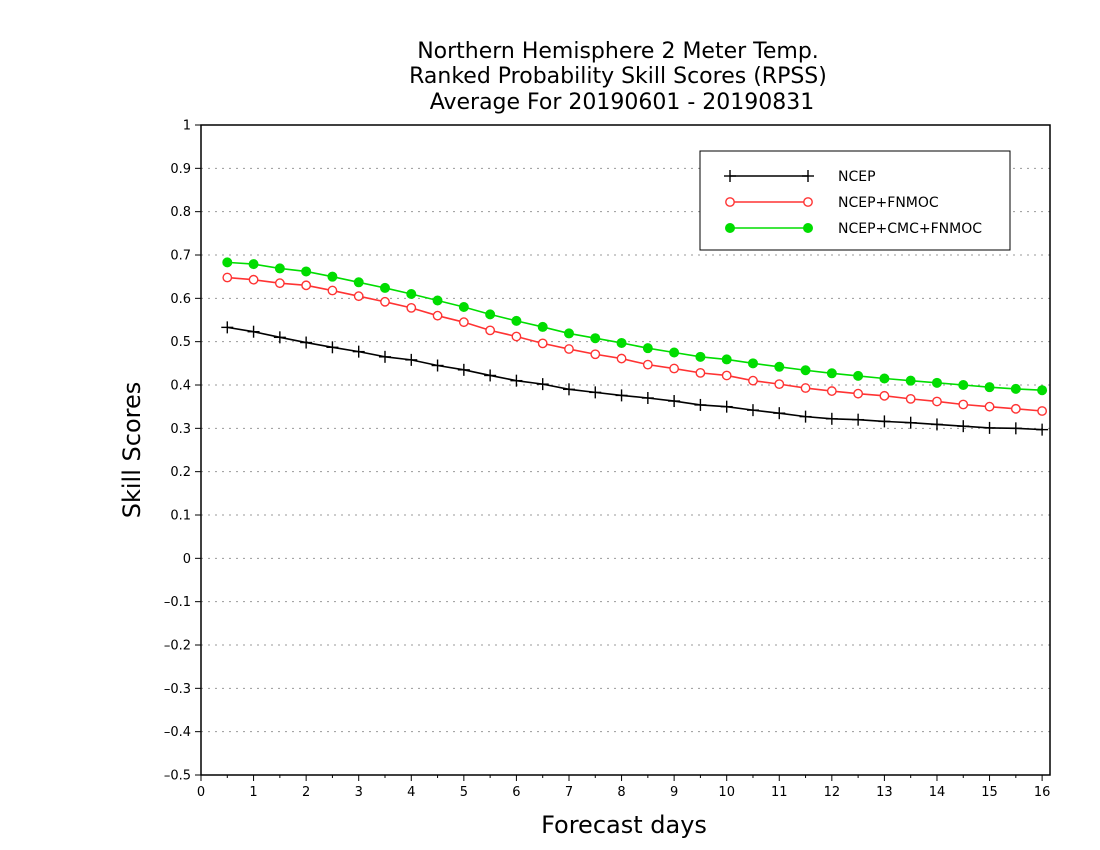 This screenshot has width=1100, height=850. Describe the element at coordinates (177, 776) in the screenshot. I see `y-tick-label: –0.5` at that location.